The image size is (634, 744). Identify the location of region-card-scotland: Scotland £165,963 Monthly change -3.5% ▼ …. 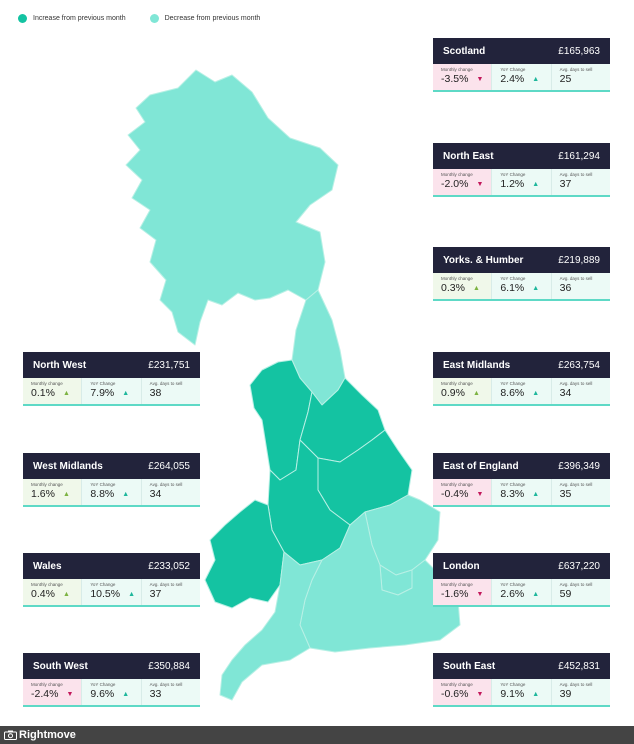
(521, 65).